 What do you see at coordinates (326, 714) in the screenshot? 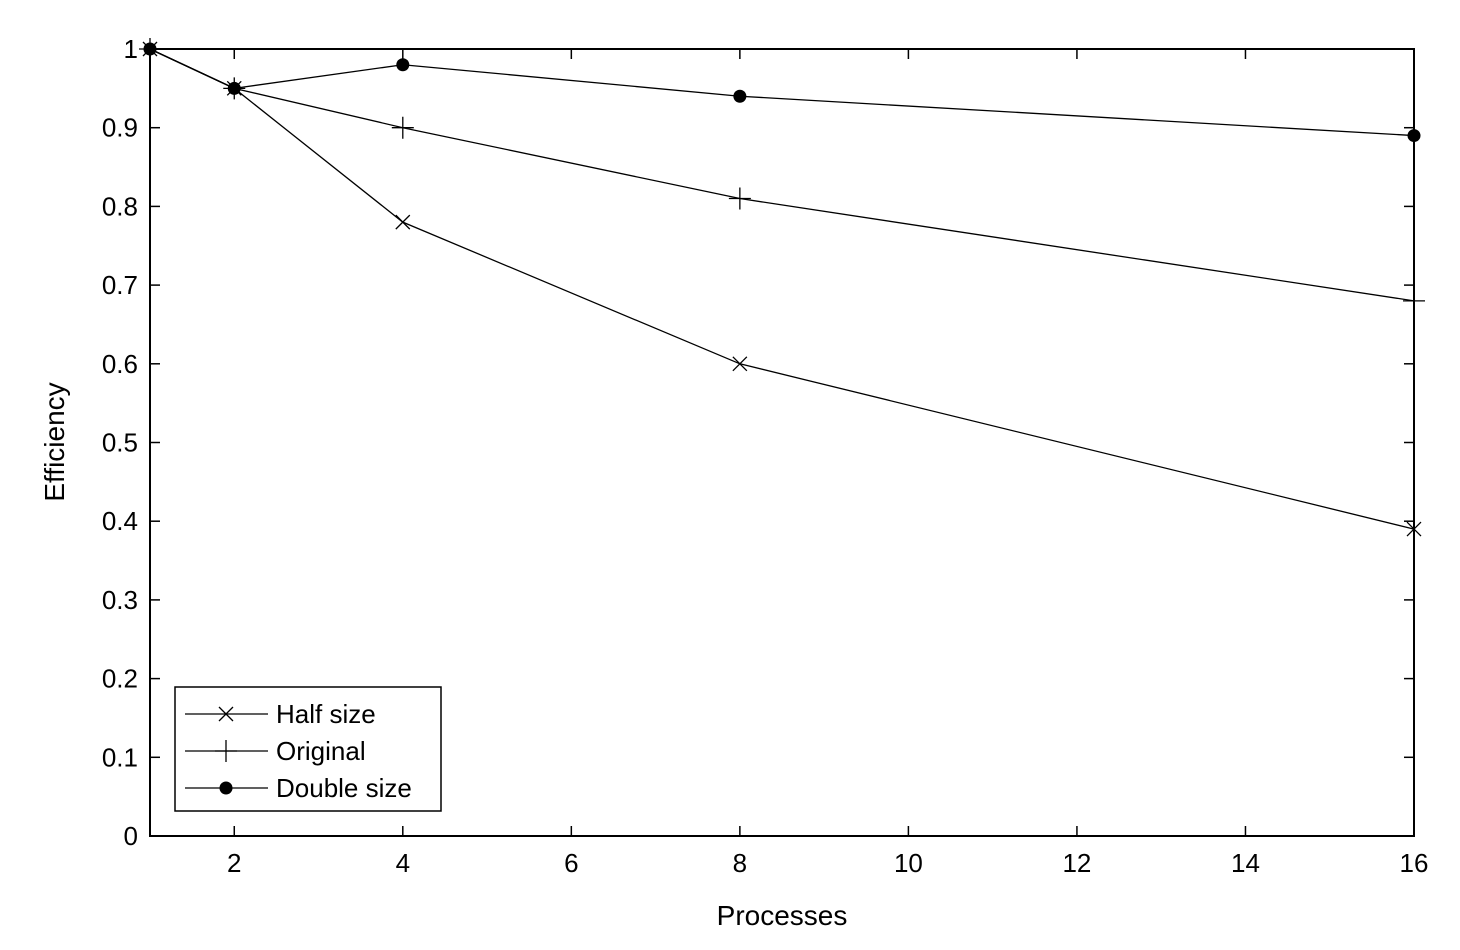
I see `legend-label: Half size` at bounding box center [326, 714].